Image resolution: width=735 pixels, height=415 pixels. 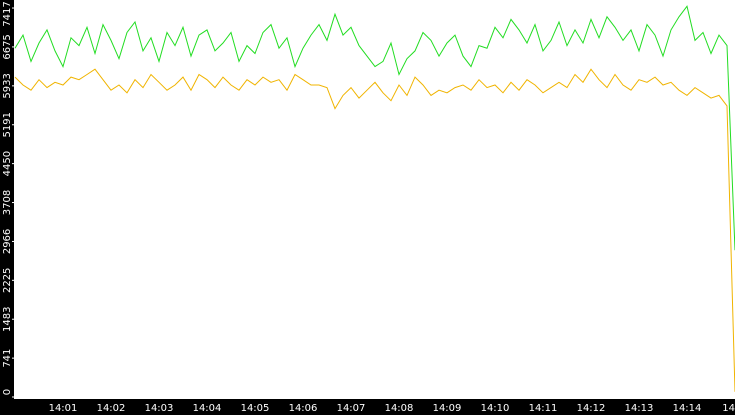 What do you see at coordinates (7, 318) in the screenshot?
I see `y-tick-label: 1483` at bounding box center [7, 318].